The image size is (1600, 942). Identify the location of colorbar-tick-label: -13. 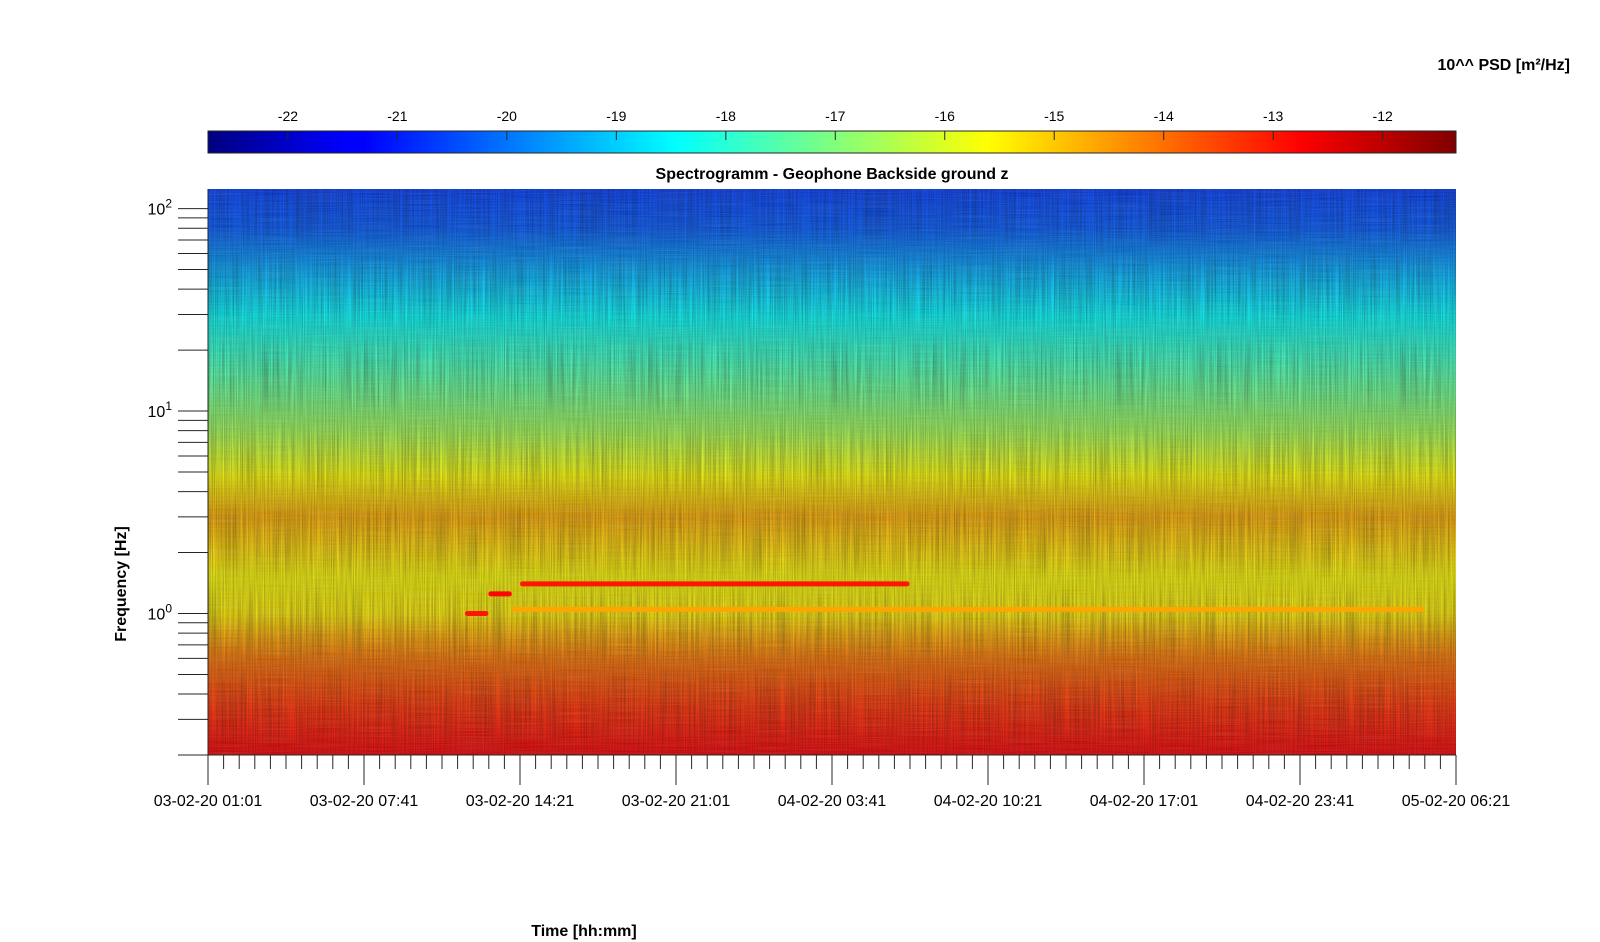
(1273, 116).